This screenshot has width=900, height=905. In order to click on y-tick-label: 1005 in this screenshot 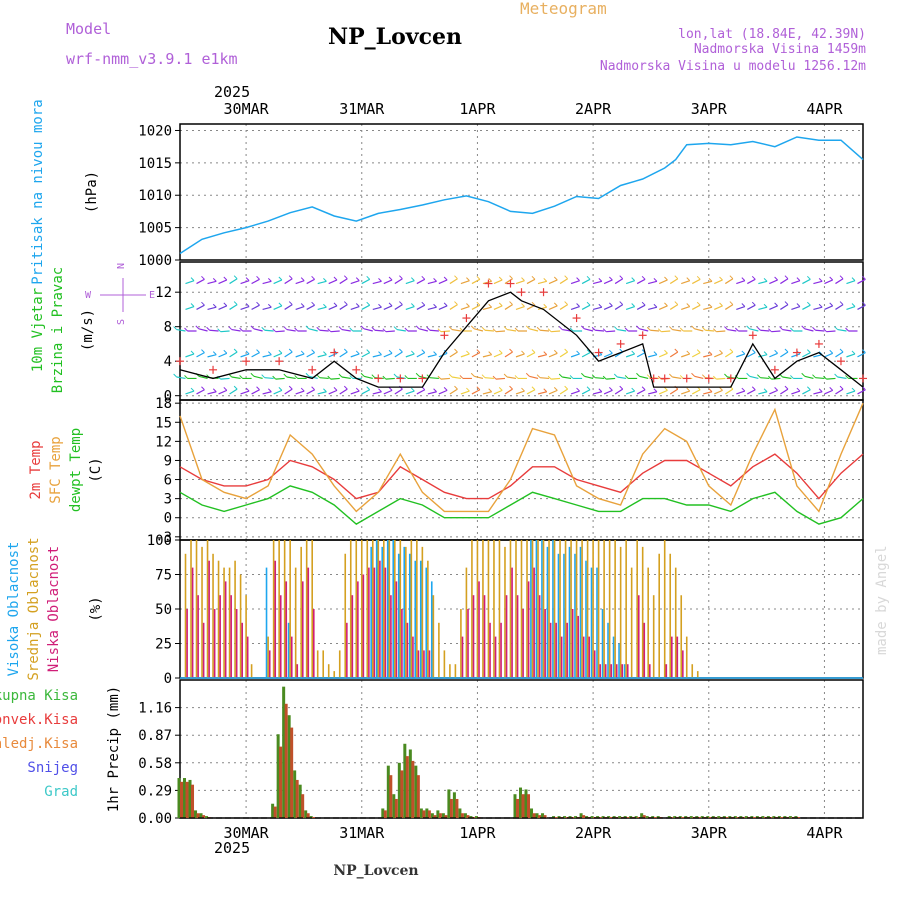, I will do `click(155, 229)`.